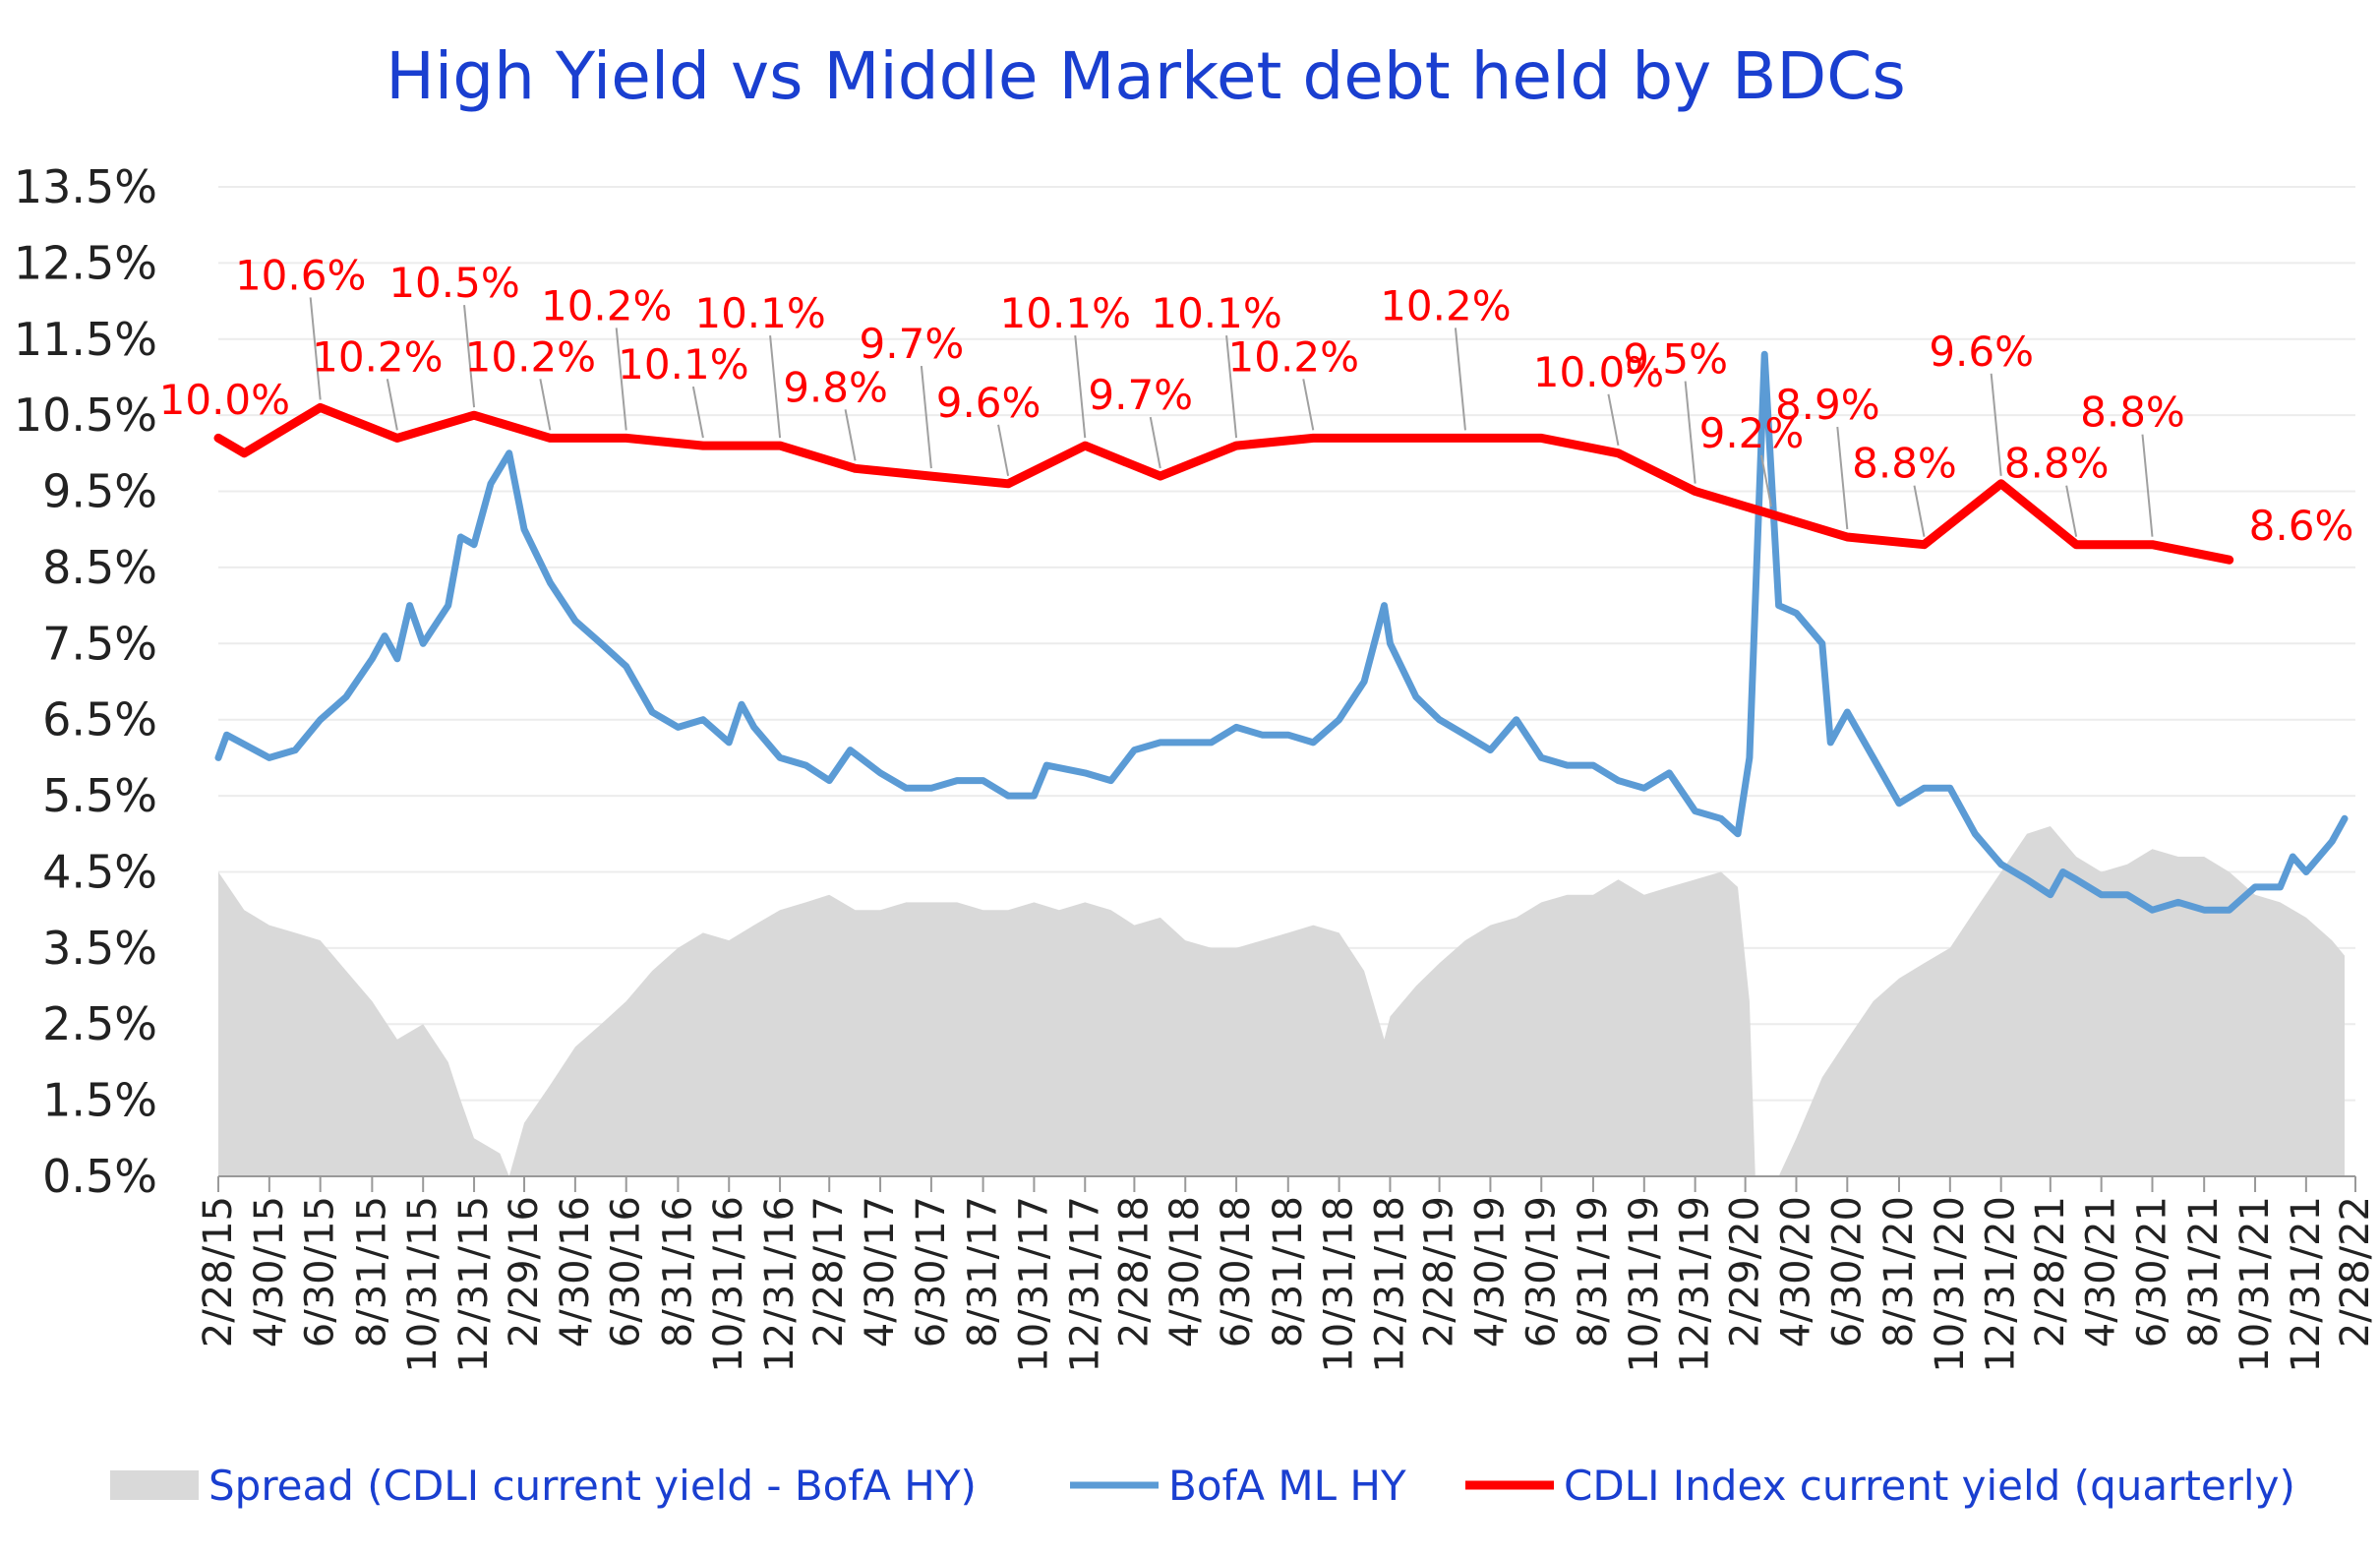 The image size is (2380, 1555). What do you see at coordinates (575, 1271) in the screenshot?
I see `x-tick-label: 4/30/16` at bounding box center [575, 1271].